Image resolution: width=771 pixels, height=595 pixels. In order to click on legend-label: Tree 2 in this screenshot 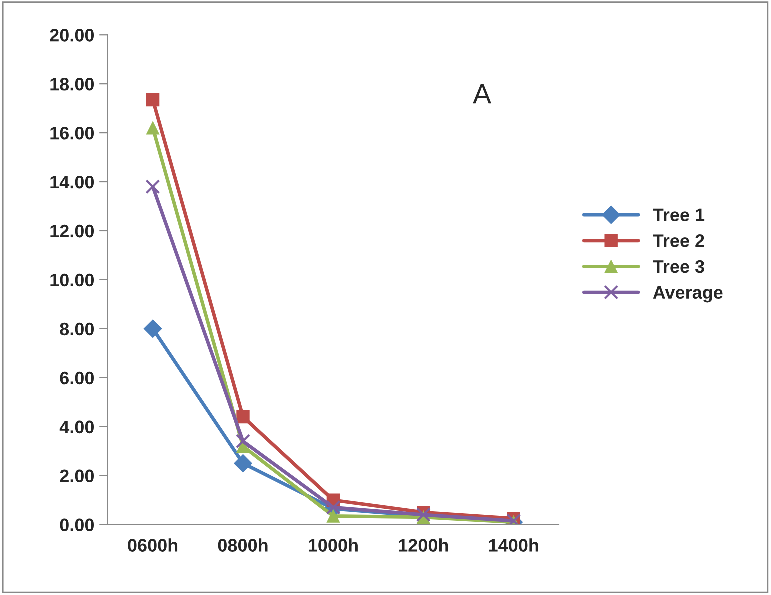, I will do `click(678, 241)`.